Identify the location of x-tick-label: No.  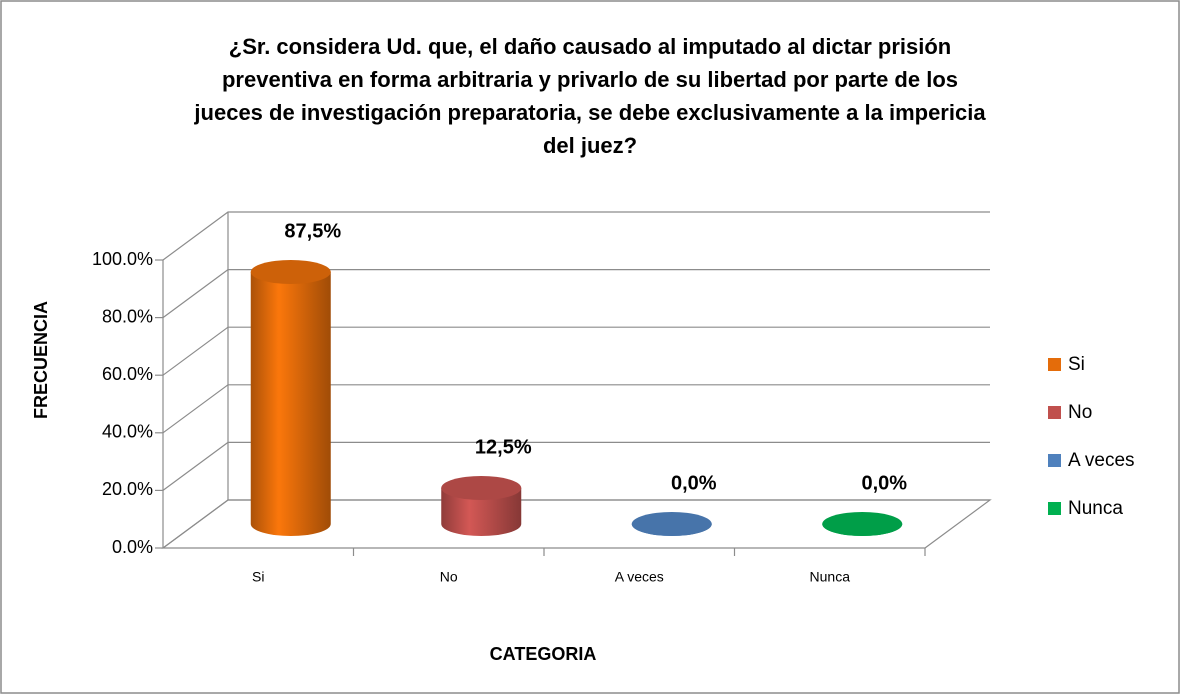
(449, 577).